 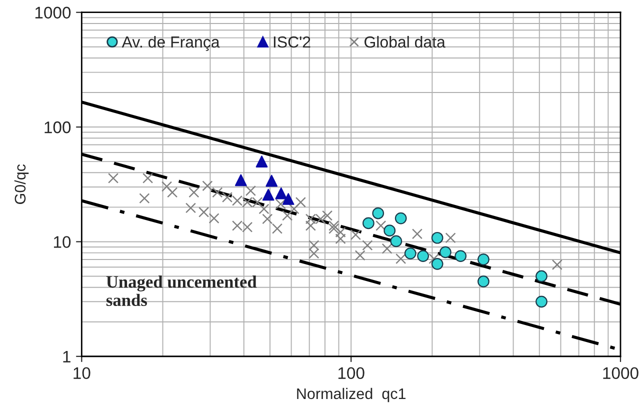 What do you see at coordinates (292, 42) in the screenshot?
I see `legend-label: ISC'2` at bounding box center [292, 42].